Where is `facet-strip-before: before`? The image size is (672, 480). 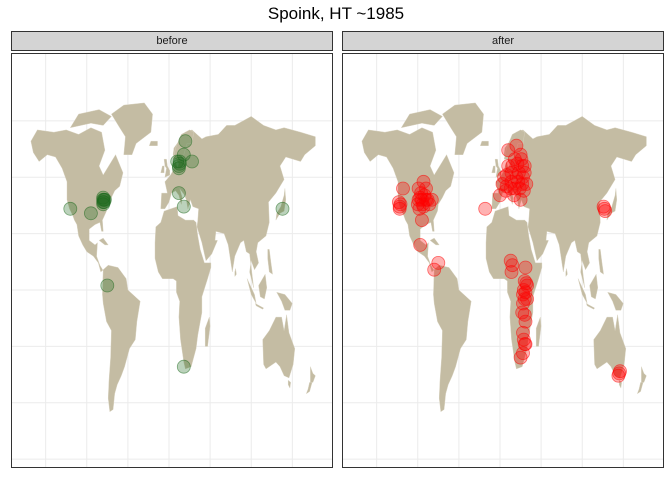
facet-strip-before: before is located at coordinates (172, 41).